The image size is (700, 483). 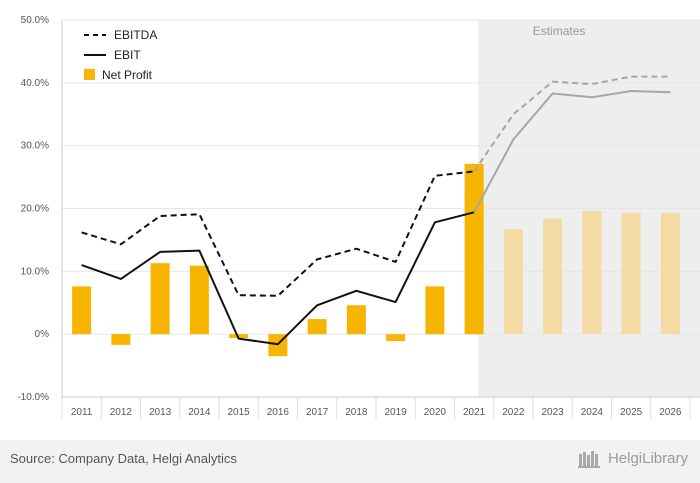 I want to click on x-tick-label: 2024, so click(x=592, y=412).